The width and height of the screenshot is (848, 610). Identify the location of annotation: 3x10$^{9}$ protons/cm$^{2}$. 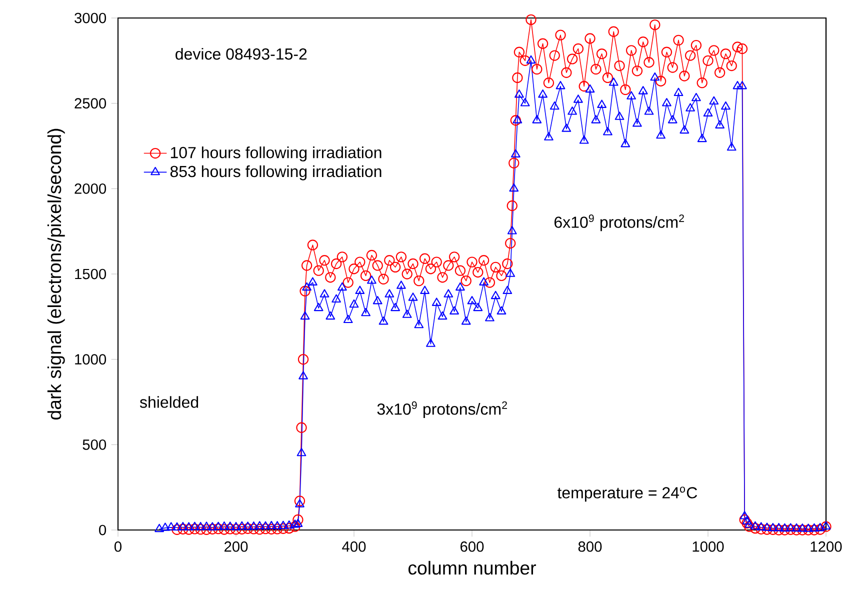
(442, 409).